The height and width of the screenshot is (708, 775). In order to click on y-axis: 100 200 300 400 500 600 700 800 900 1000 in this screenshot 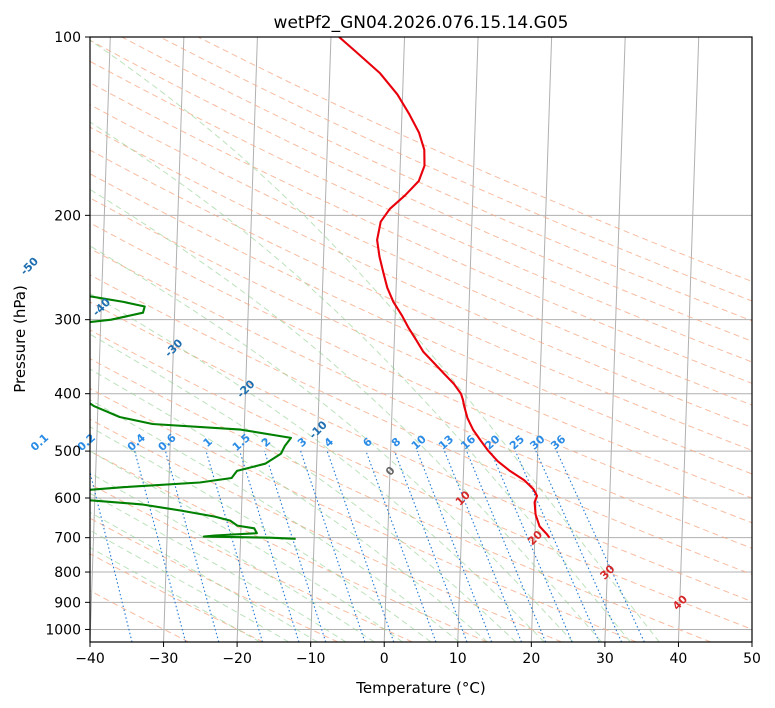, I will do `click(67, 334)`.